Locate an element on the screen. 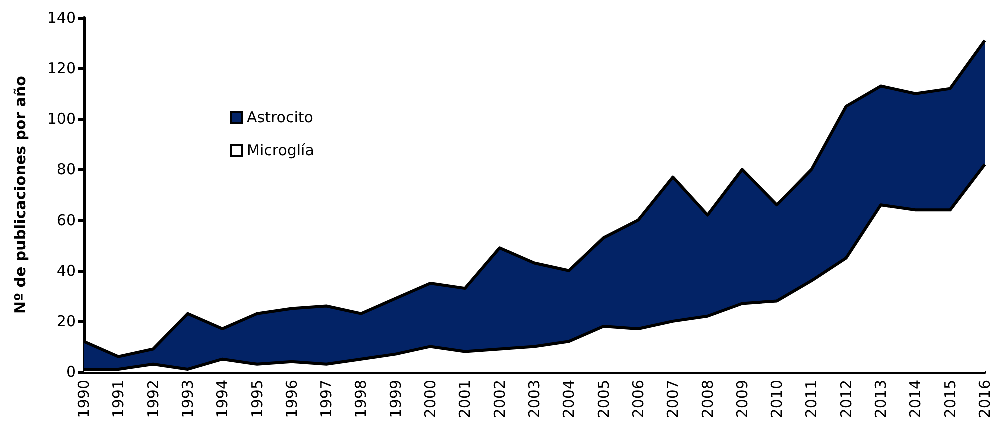 This screenshot has height=432, width=995. x-tick-label: 2014 is located at coordinates (915, 399).